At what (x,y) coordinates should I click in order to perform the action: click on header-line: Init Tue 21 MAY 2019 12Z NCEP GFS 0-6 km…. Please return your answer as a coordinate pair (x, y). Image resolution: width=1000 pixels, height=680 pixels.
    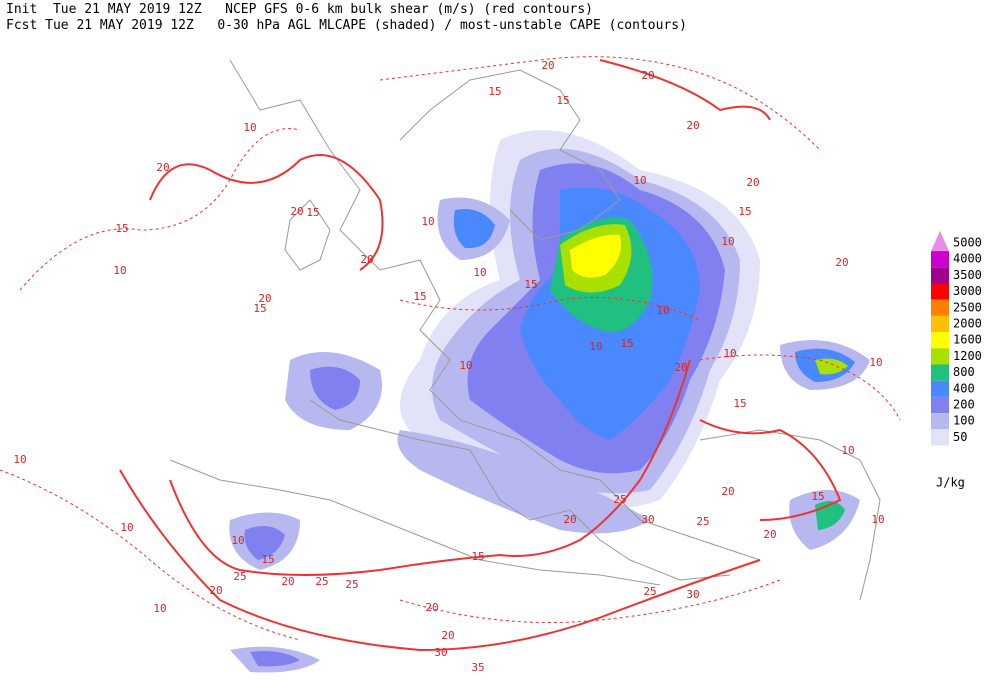
    Looking at the image, I should click on (299, 9).